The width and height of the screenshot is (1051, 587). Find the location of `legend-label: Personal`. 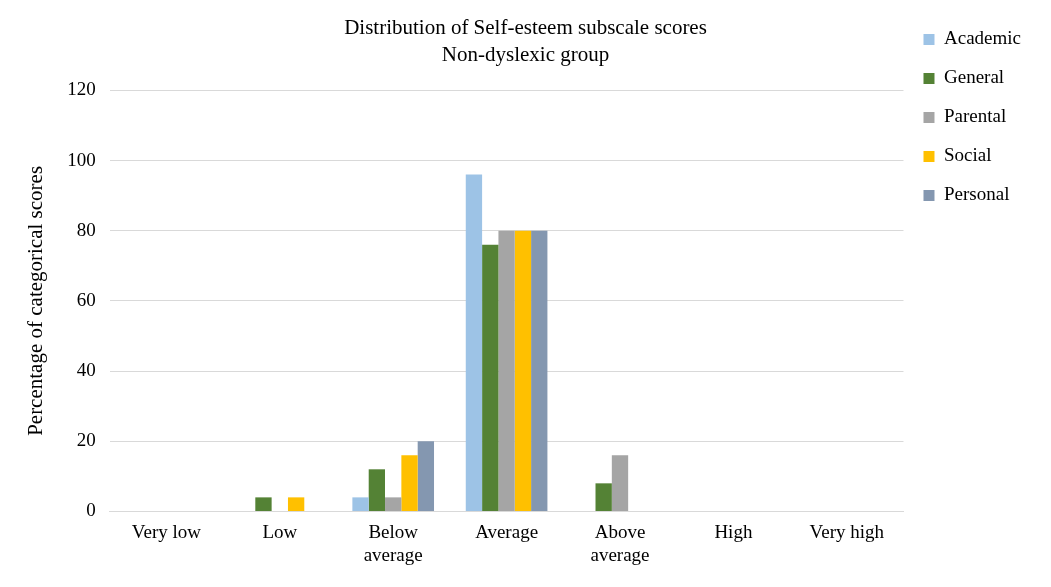

legend-label: Personal is located at coordinates (976, 194).